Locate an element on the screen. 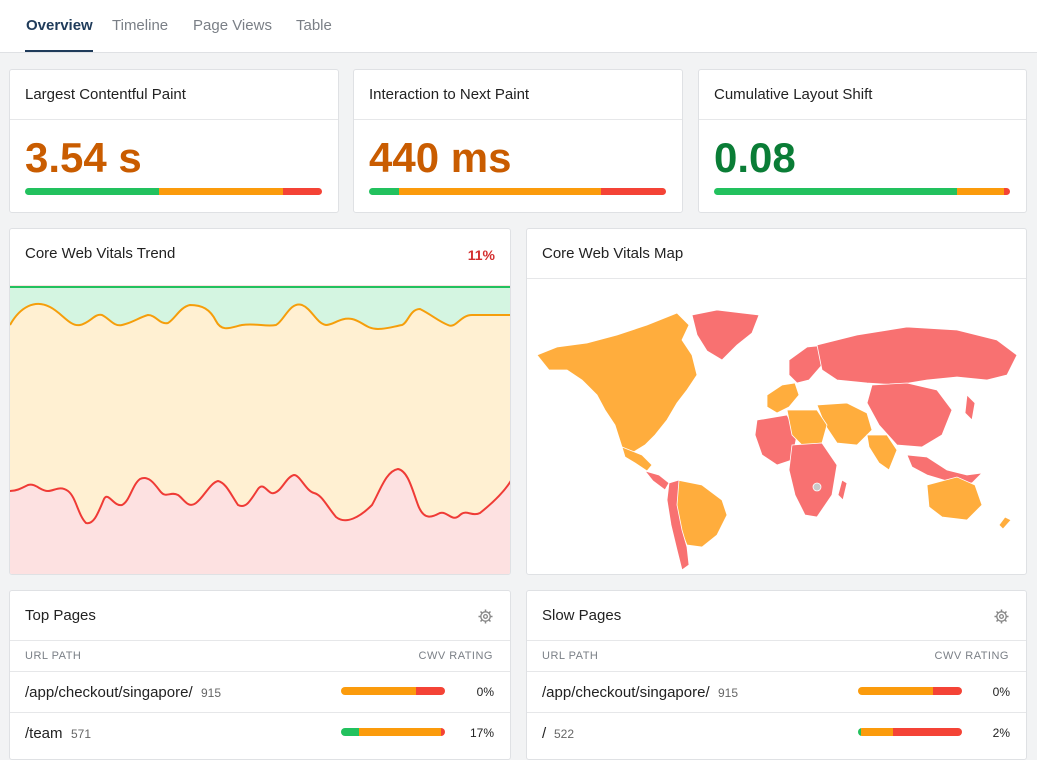 Image resolution: width=1037 pixels, height=760 pixels. inp-distribution-bar is located at coordinates (517, 191).